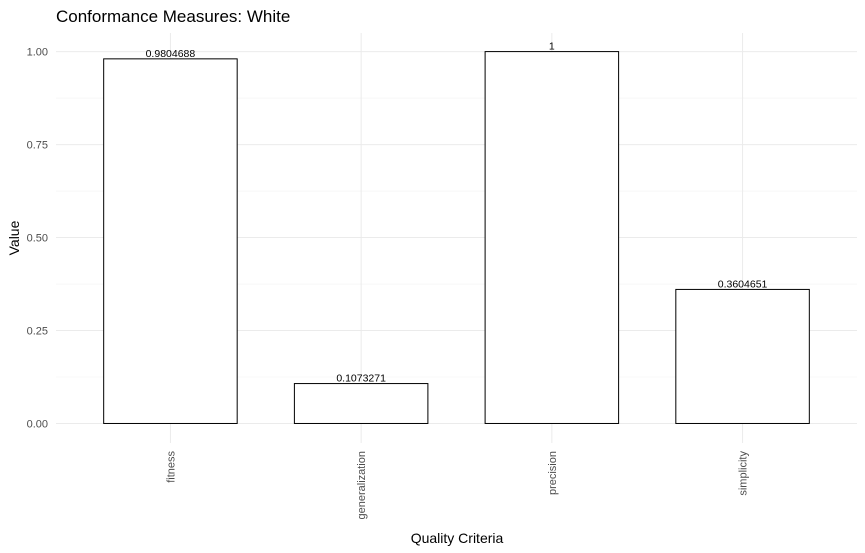 Image resolution: width=865 pixels, height=553 pixels. I want to click on data-label-fitness: 0.9804688, so click(171, 54).